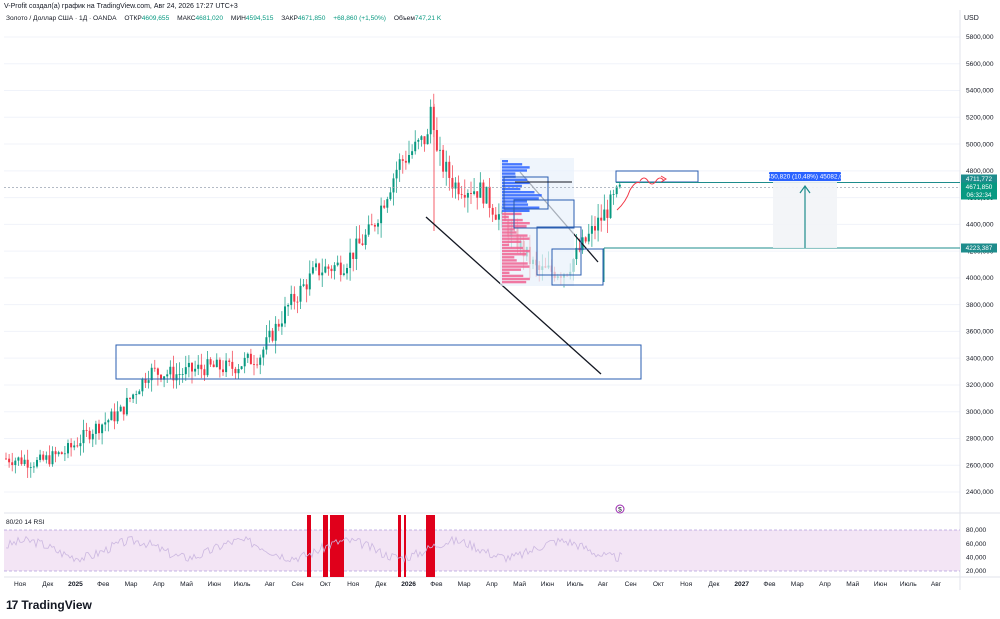  Describe the element at coordinates (289, 18) in the screenshot. I see `close-label: ЗАКР` at that location.